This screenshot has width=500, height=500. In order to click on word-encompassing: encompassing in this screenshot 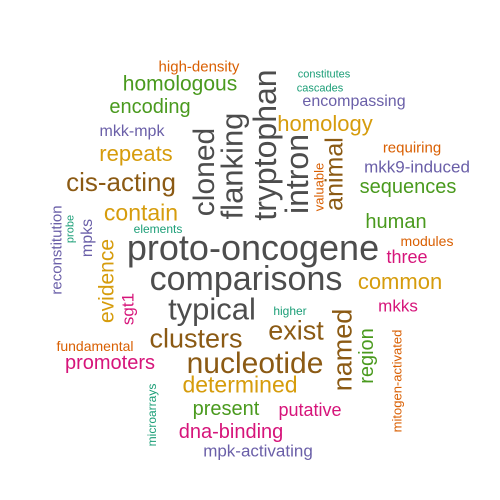, I will do `click(354, 101)`.